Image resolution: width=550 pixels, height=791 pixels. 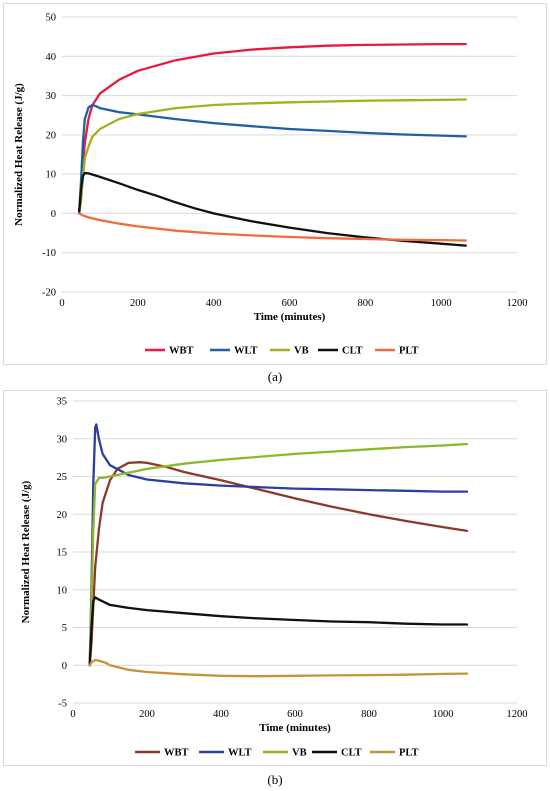 I want to click on figure-caption-b: (b), so click(x=275, y=779).